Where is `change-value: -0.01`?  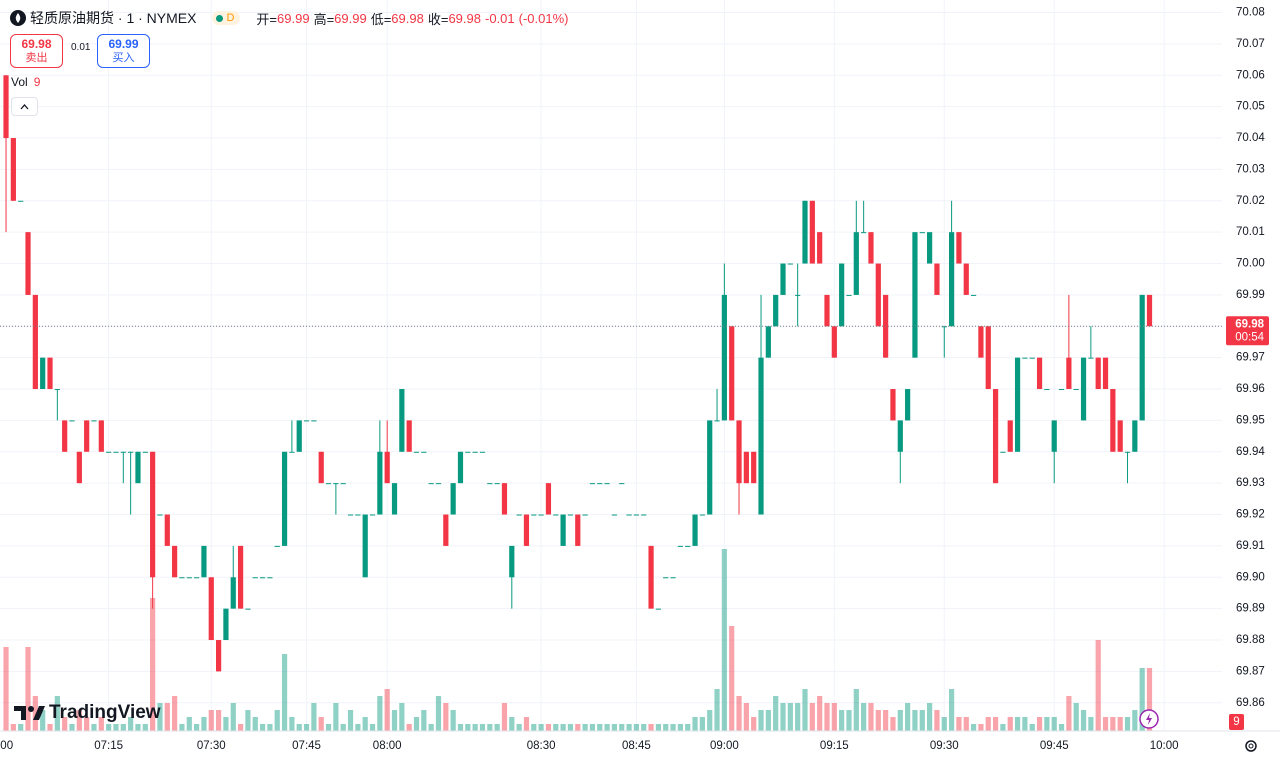
change-value: -0.01 is located at coordinates (499, 18).